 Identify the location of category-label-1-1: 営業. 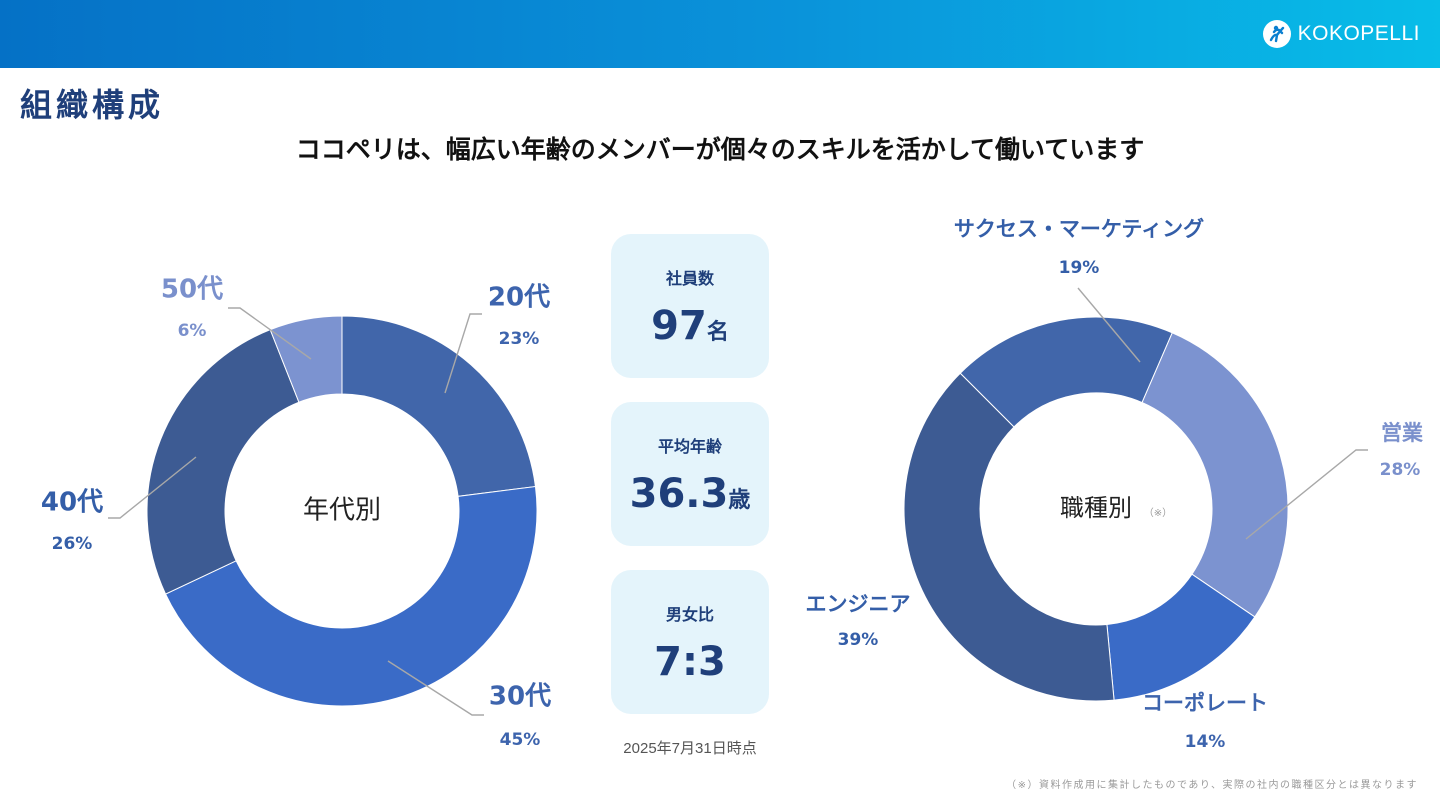
(1402, 433).